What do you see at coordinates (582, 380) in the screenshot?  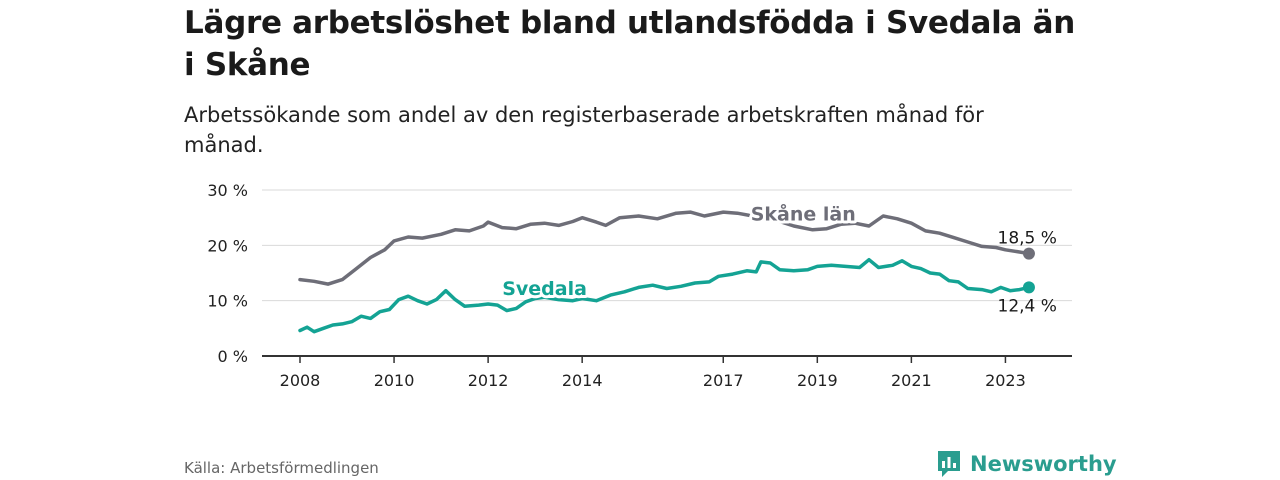 I see `x-tick-label: 2014` at bounding box center [582, 380].